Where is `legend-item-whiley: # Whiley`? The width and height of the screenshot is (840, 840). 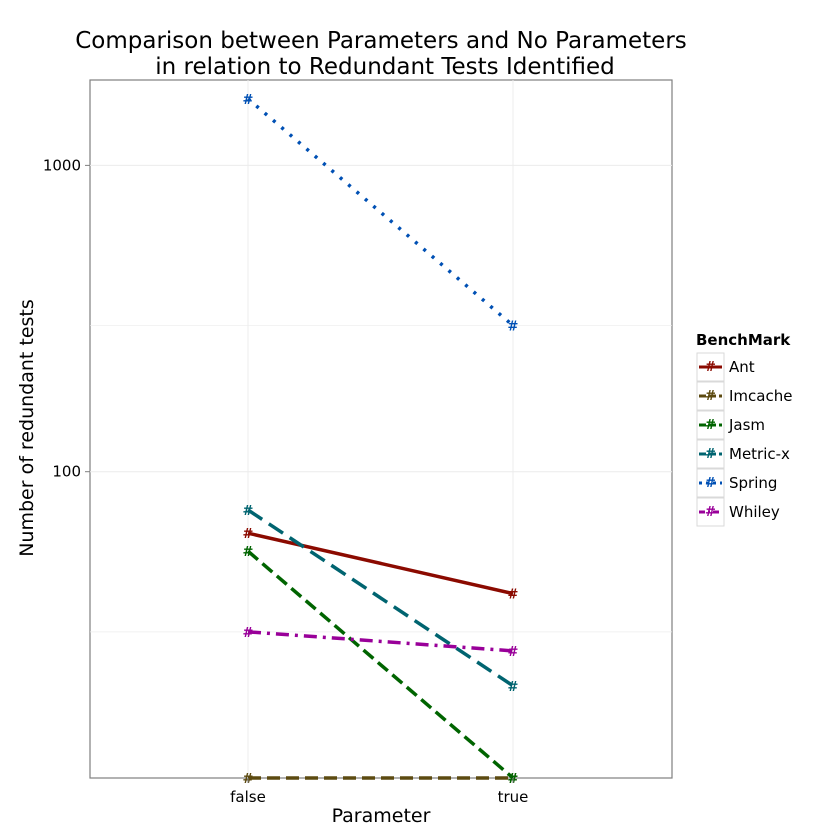
legend-item-whiley: # Whiley is located at coordinates (738, 512).